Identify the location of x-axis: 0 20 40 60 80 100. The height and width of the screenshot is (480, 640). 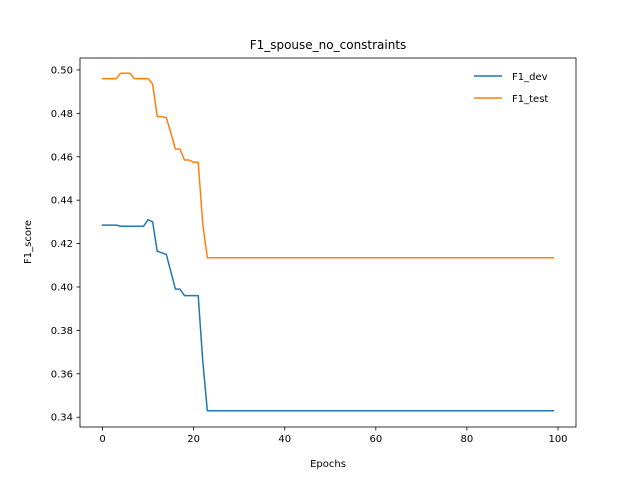
(333, 436).